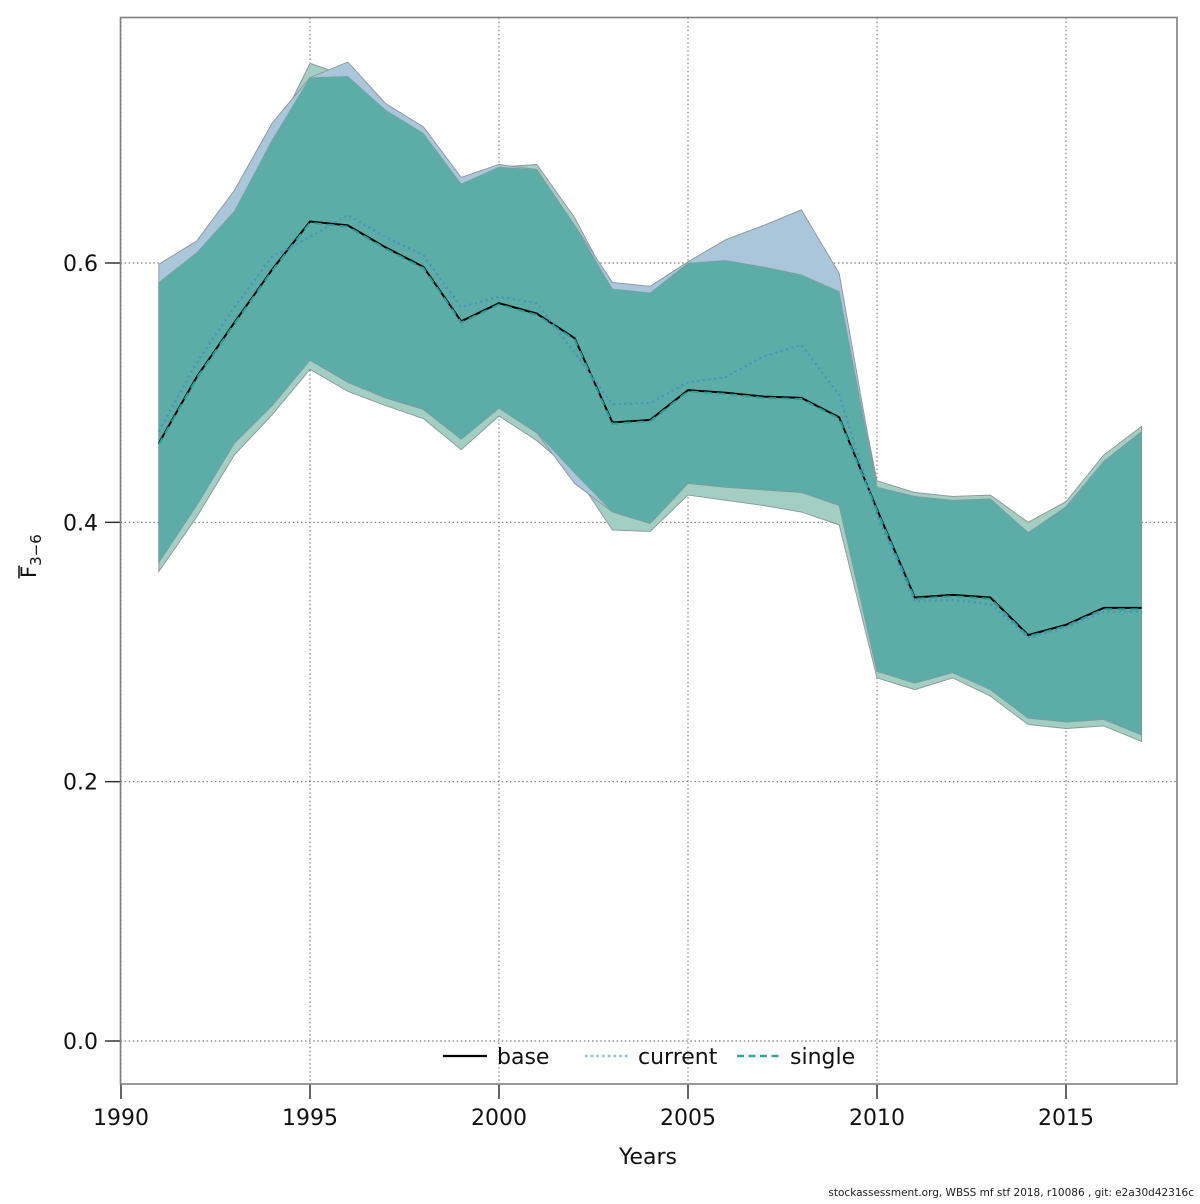  I want to click on legend: base current single, so click(649, 1057).